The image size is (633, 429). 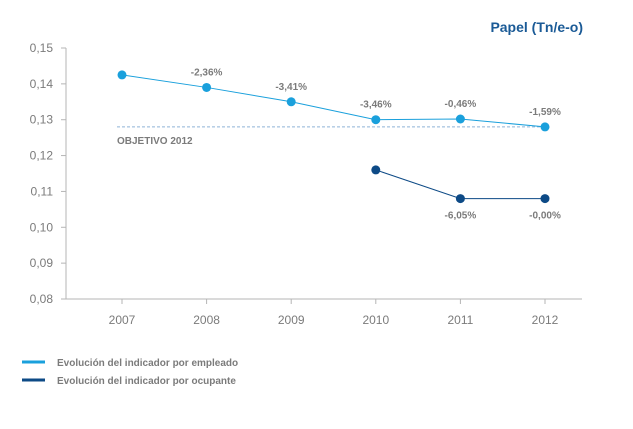 What do you see at coordinates (545, 112) in the screenshot?
I see `data-label: -1,59%` at bounding box center [545, 112].